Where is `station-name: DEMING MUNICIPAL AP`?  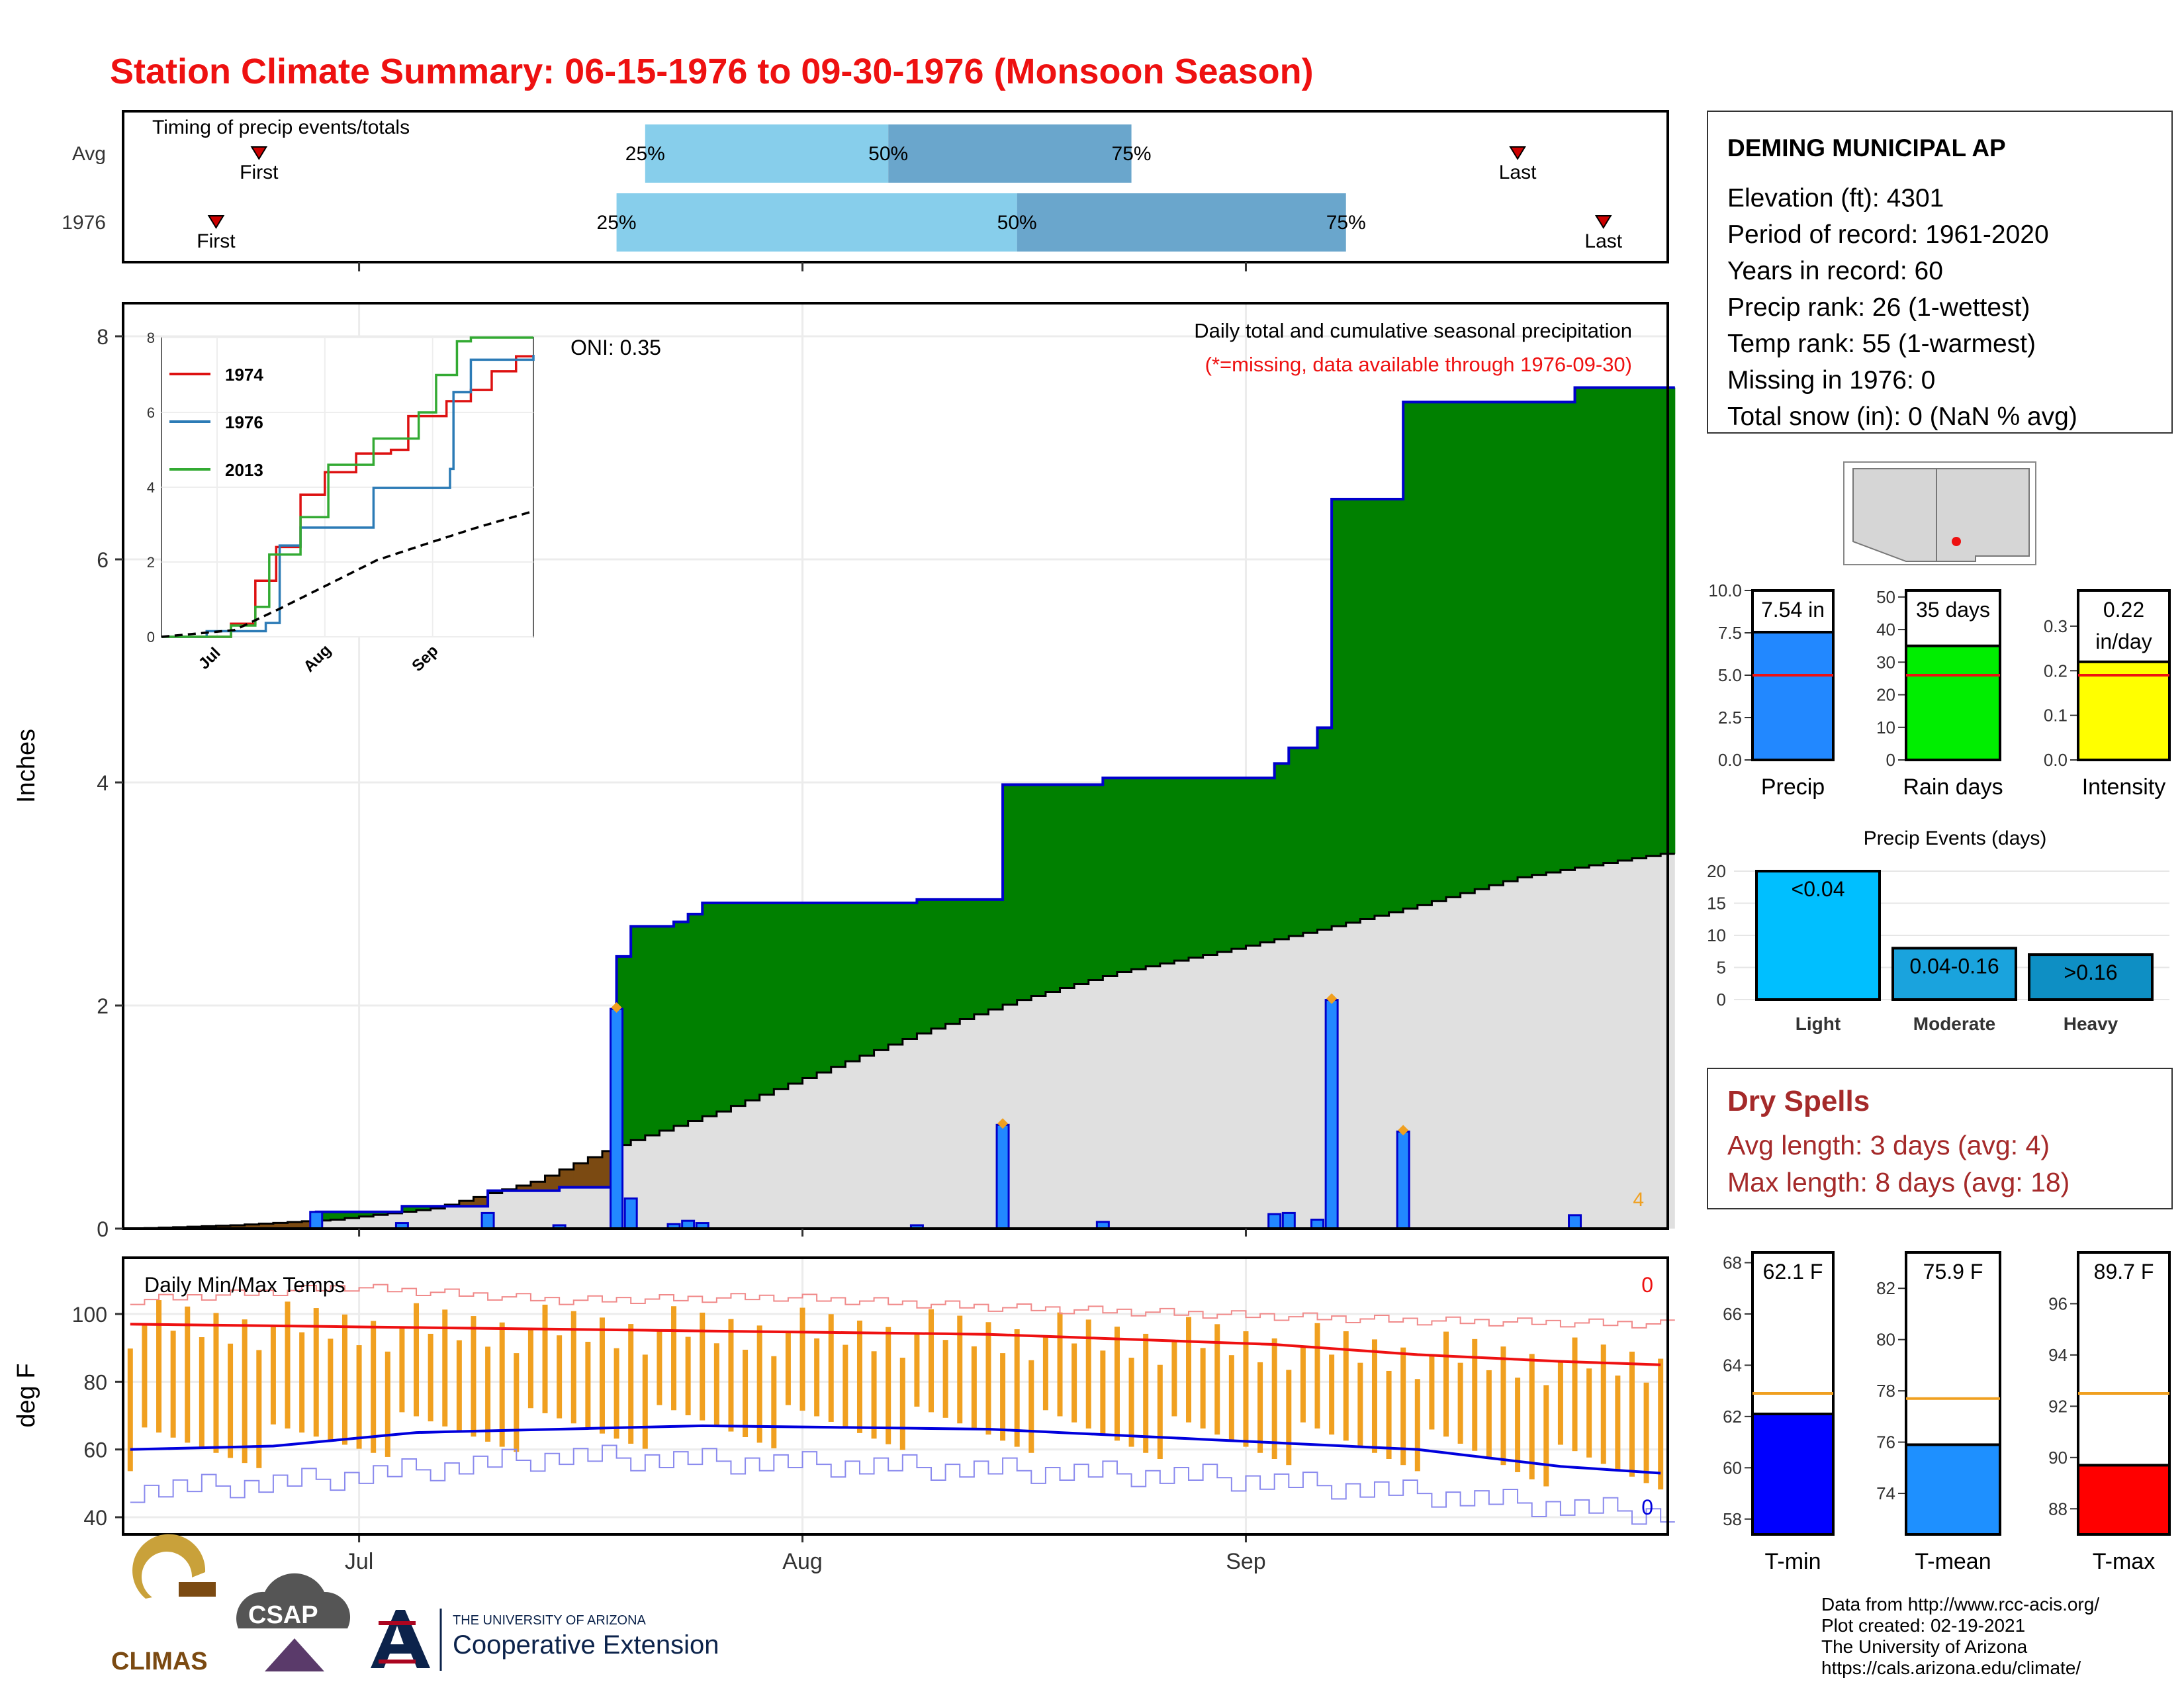 station-name: DEMING MUNICIPAL AP is located at coordinates (1866, 148).